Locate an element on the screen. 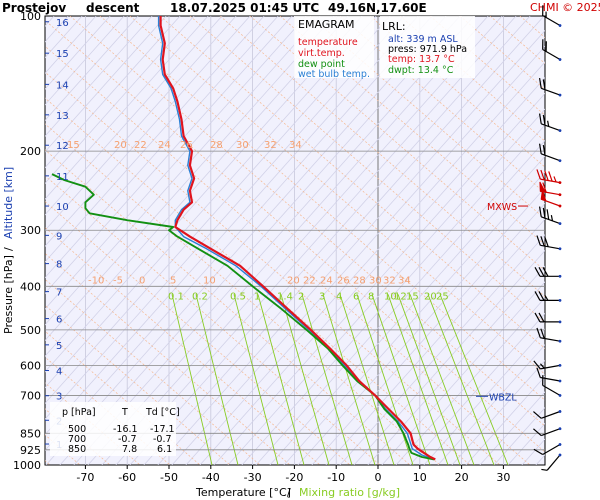 The height and width of the screenshot is (500, 600). dry-adiabat-label: 24 is located at coordinates (326, 280).